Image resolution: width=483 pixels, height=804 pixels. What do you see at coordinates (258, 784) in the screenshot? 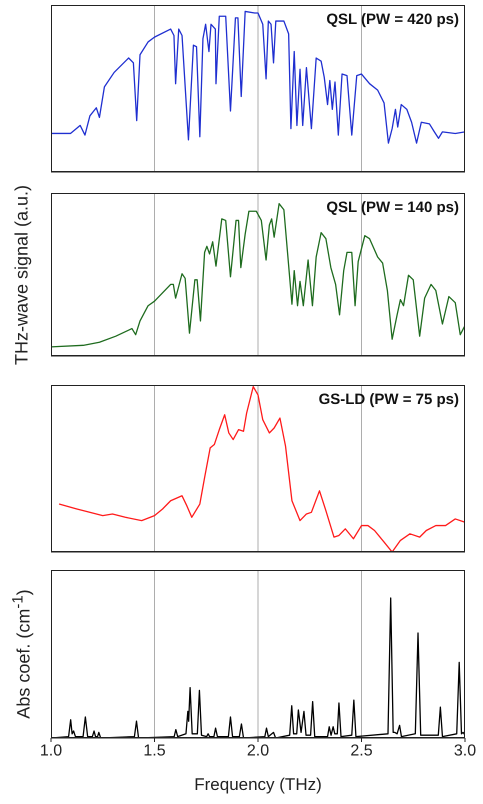
I see `x-axis-title: Frequency (THz)` at bounding box center [258, 784].